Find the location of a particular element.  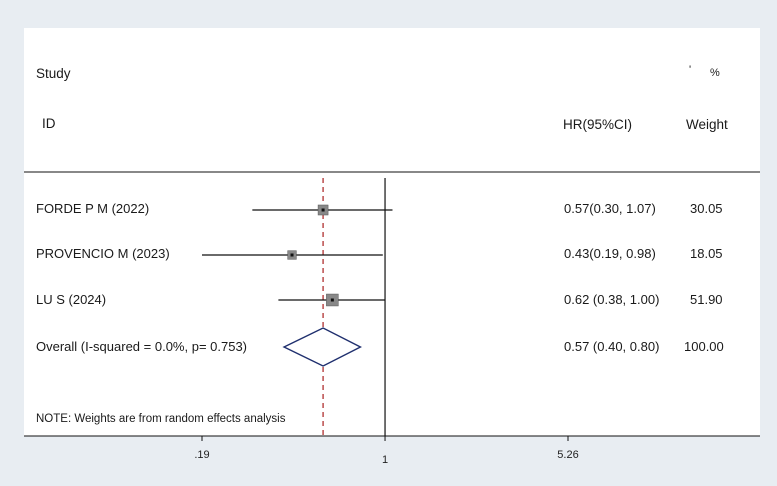

study-ci-2: 0.43(0.19, 0.98) is located at coordinates (610, 253).